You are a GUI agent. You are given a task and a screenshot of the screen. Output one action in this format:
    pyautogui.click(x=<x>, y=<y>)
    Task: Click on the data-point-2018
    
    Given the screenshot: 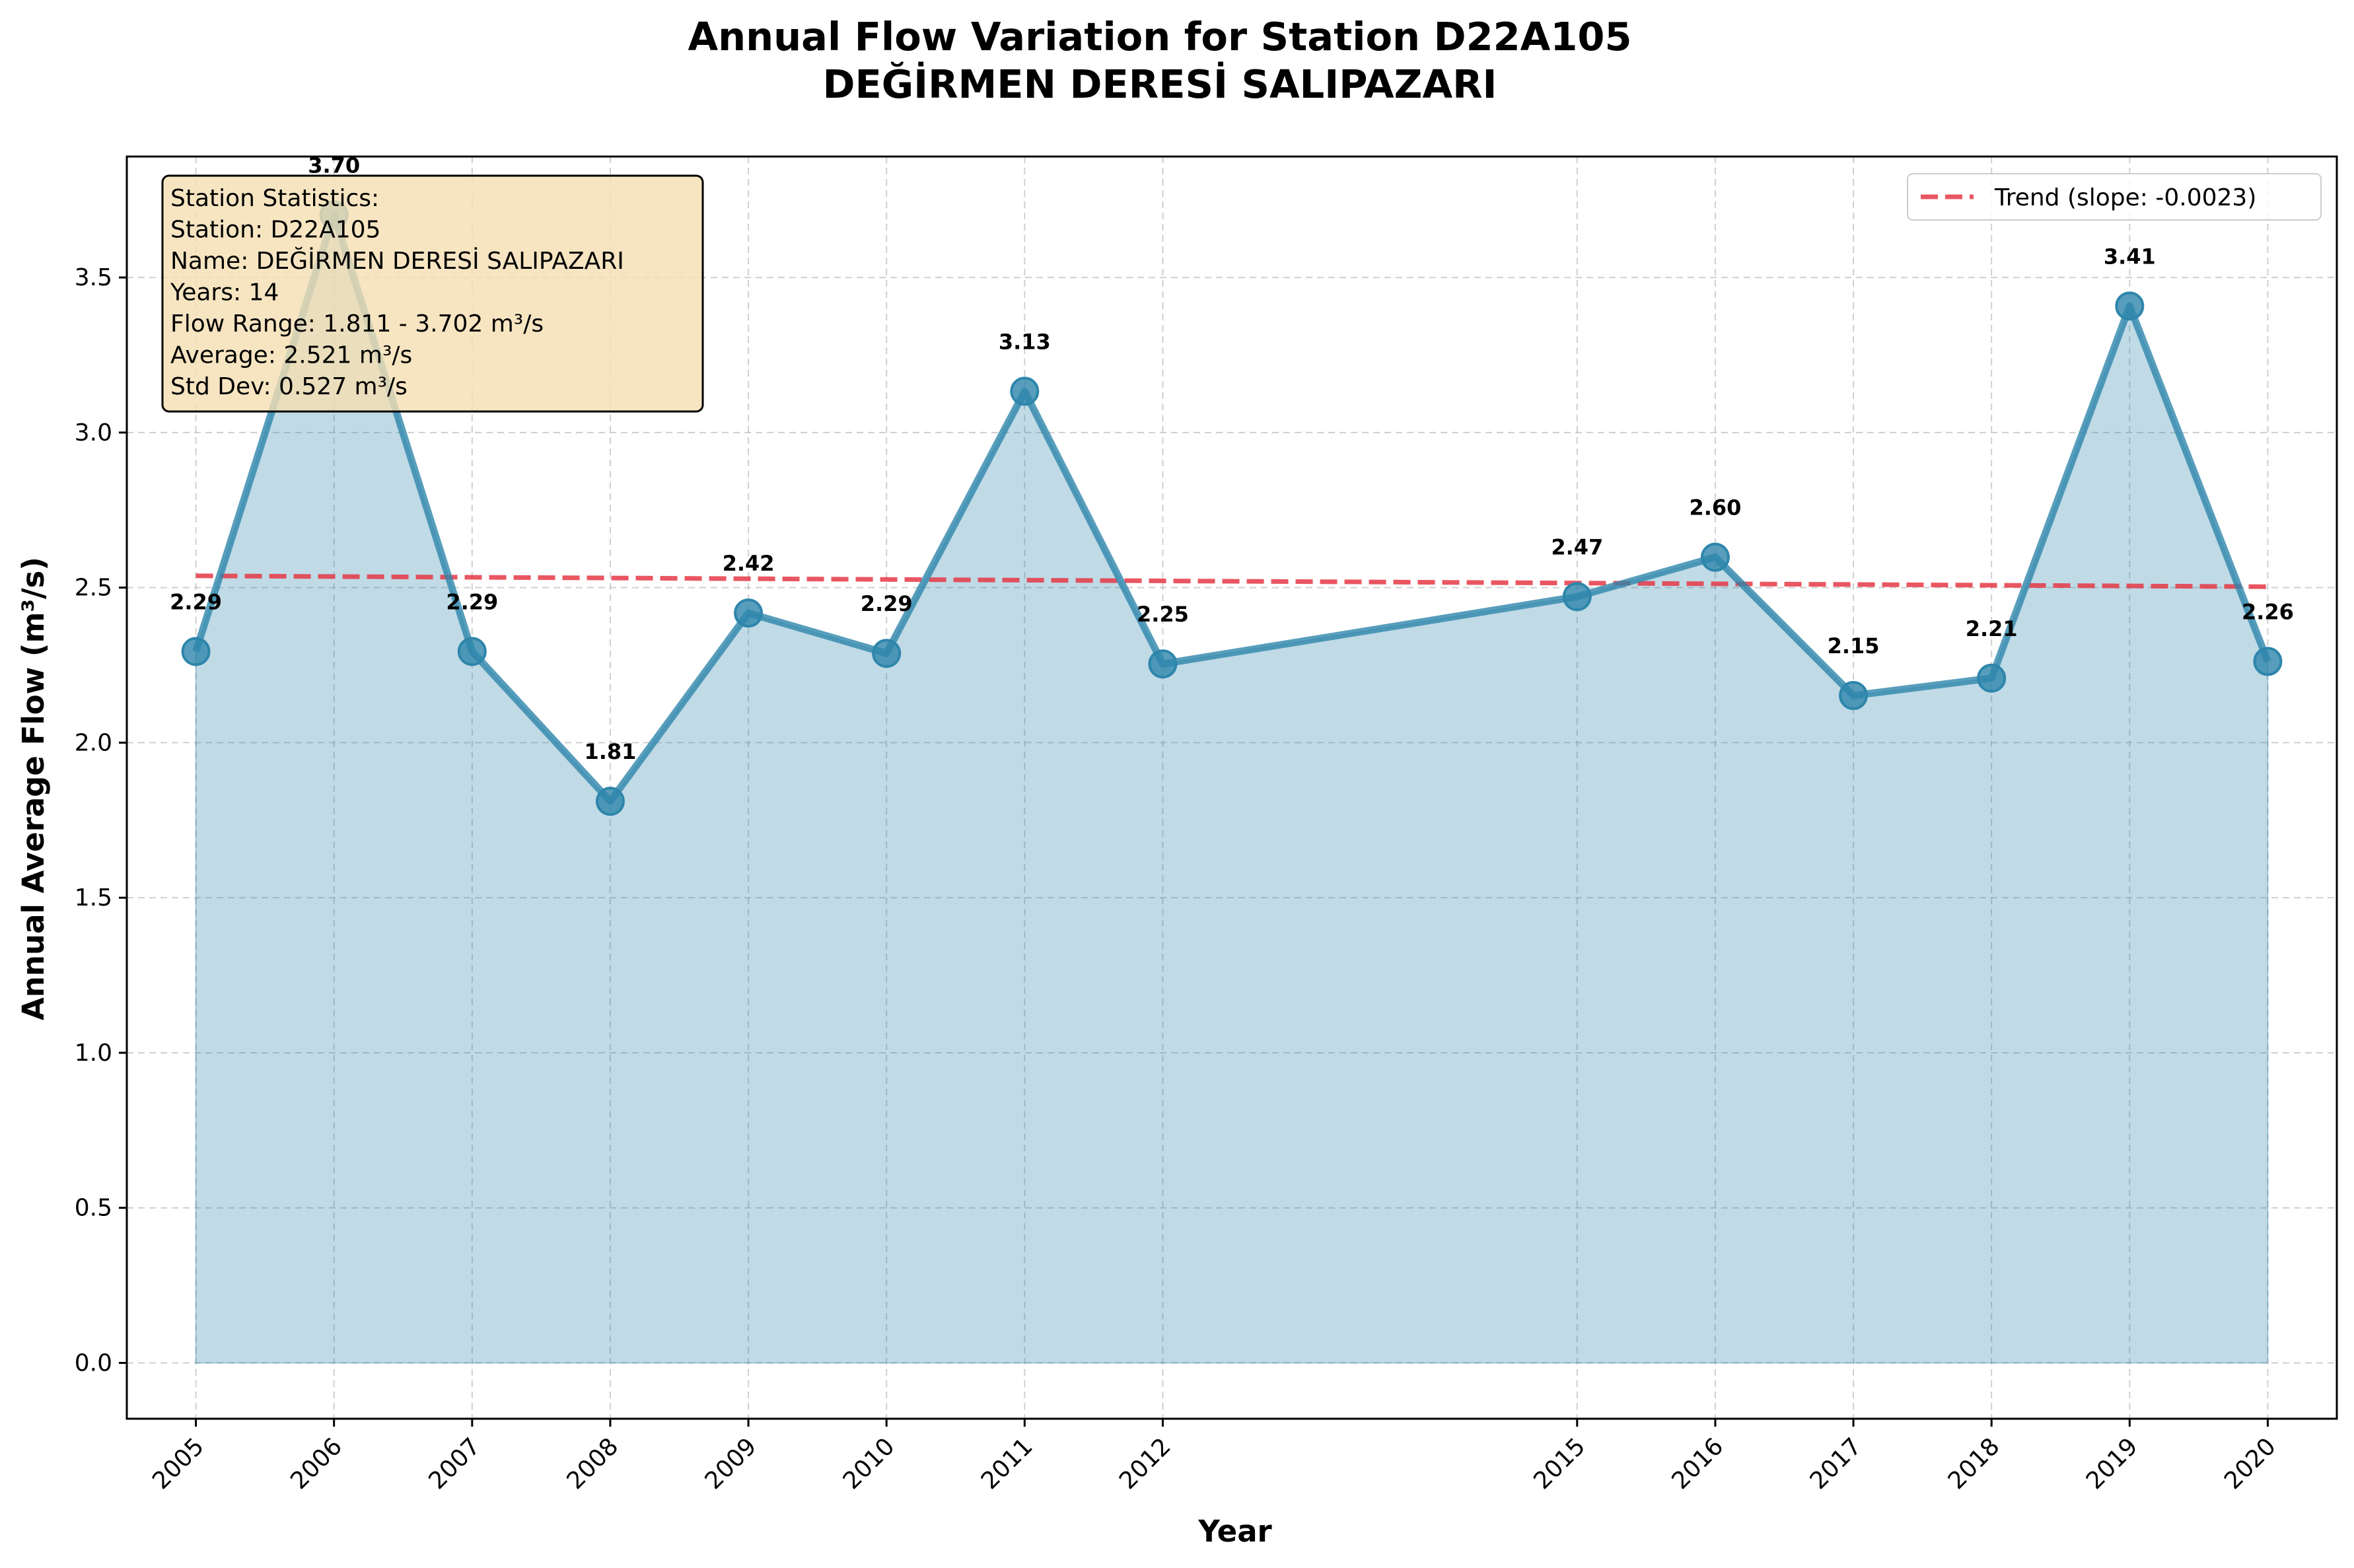 What is the action you would take?
    pyautogui.click(x=1992, y=678)
    